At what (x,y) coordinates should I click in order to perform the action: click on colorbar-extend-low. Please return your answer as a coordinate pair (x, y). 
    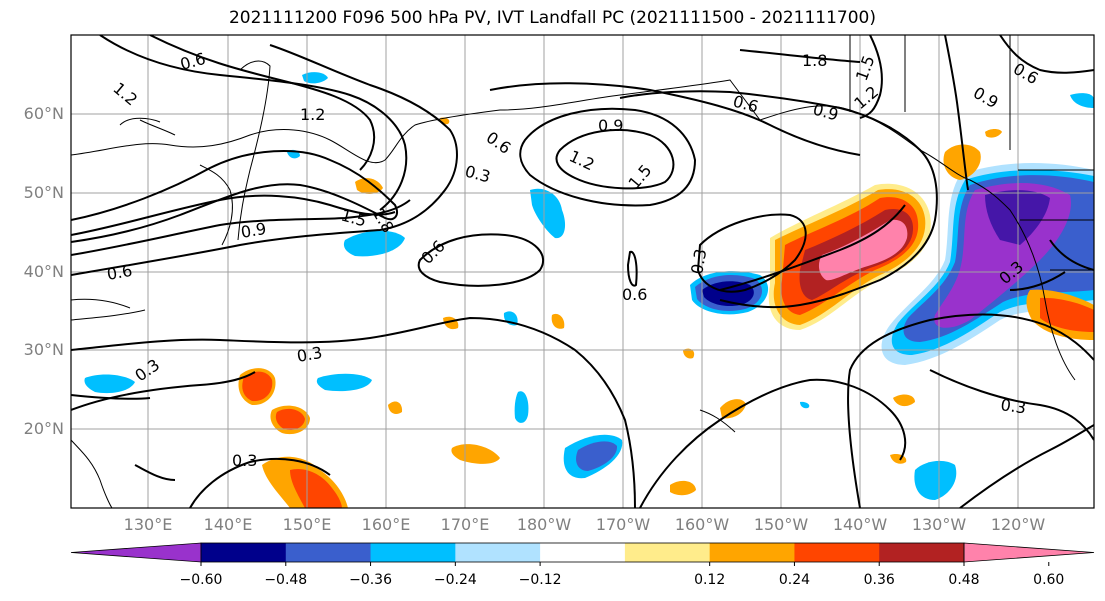
    Looking at the image, I should click on (136, 552).